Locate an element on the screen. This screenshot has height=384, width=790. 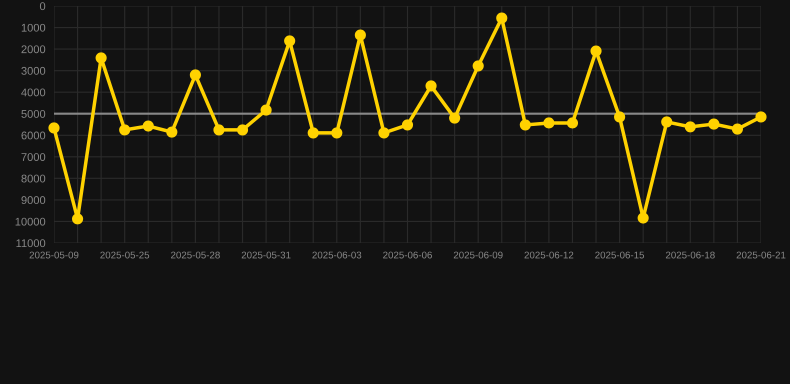
y-tick-label: 3000 is located at coordinates (33, 70).